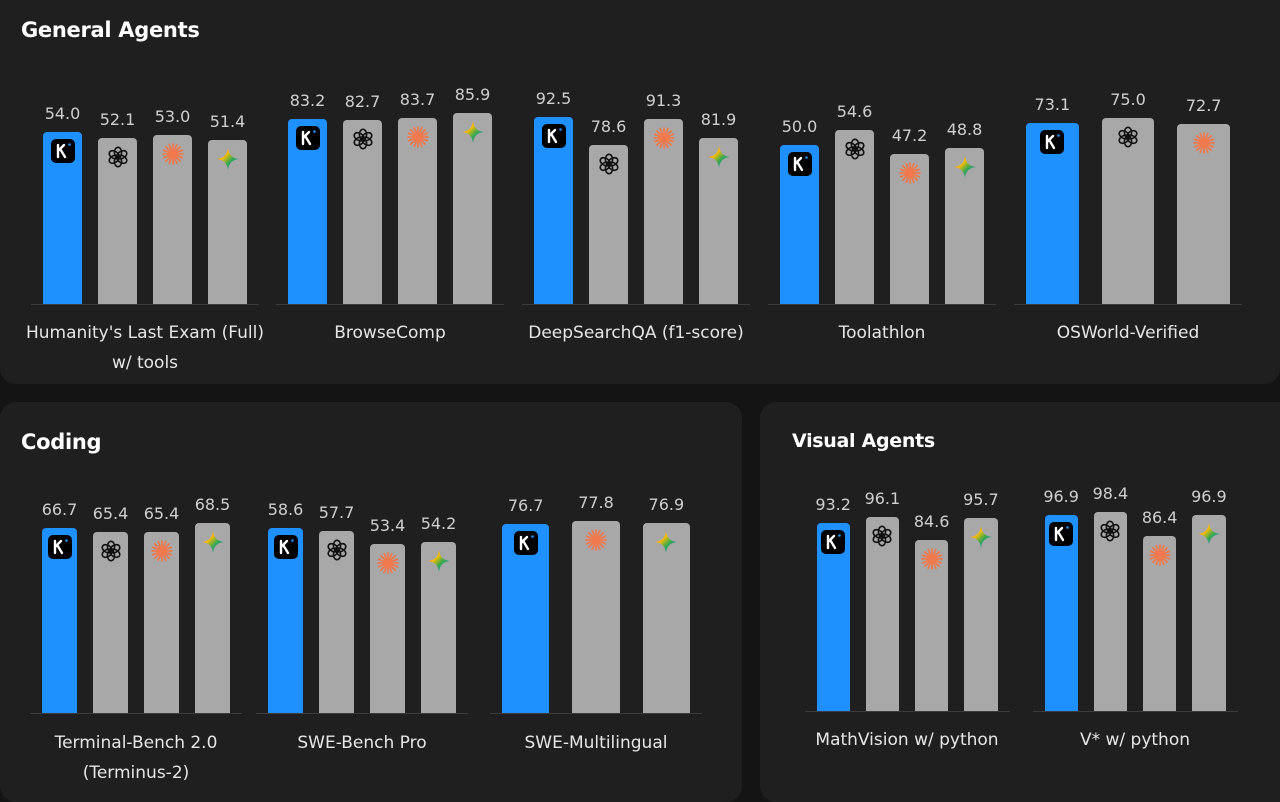 The height and width of the screenshot is (802, 1280). What do you see at coordinates (1159, 518) in the screenshot?
I see `value-label: 86.4` at bounding box center [1159, 518].